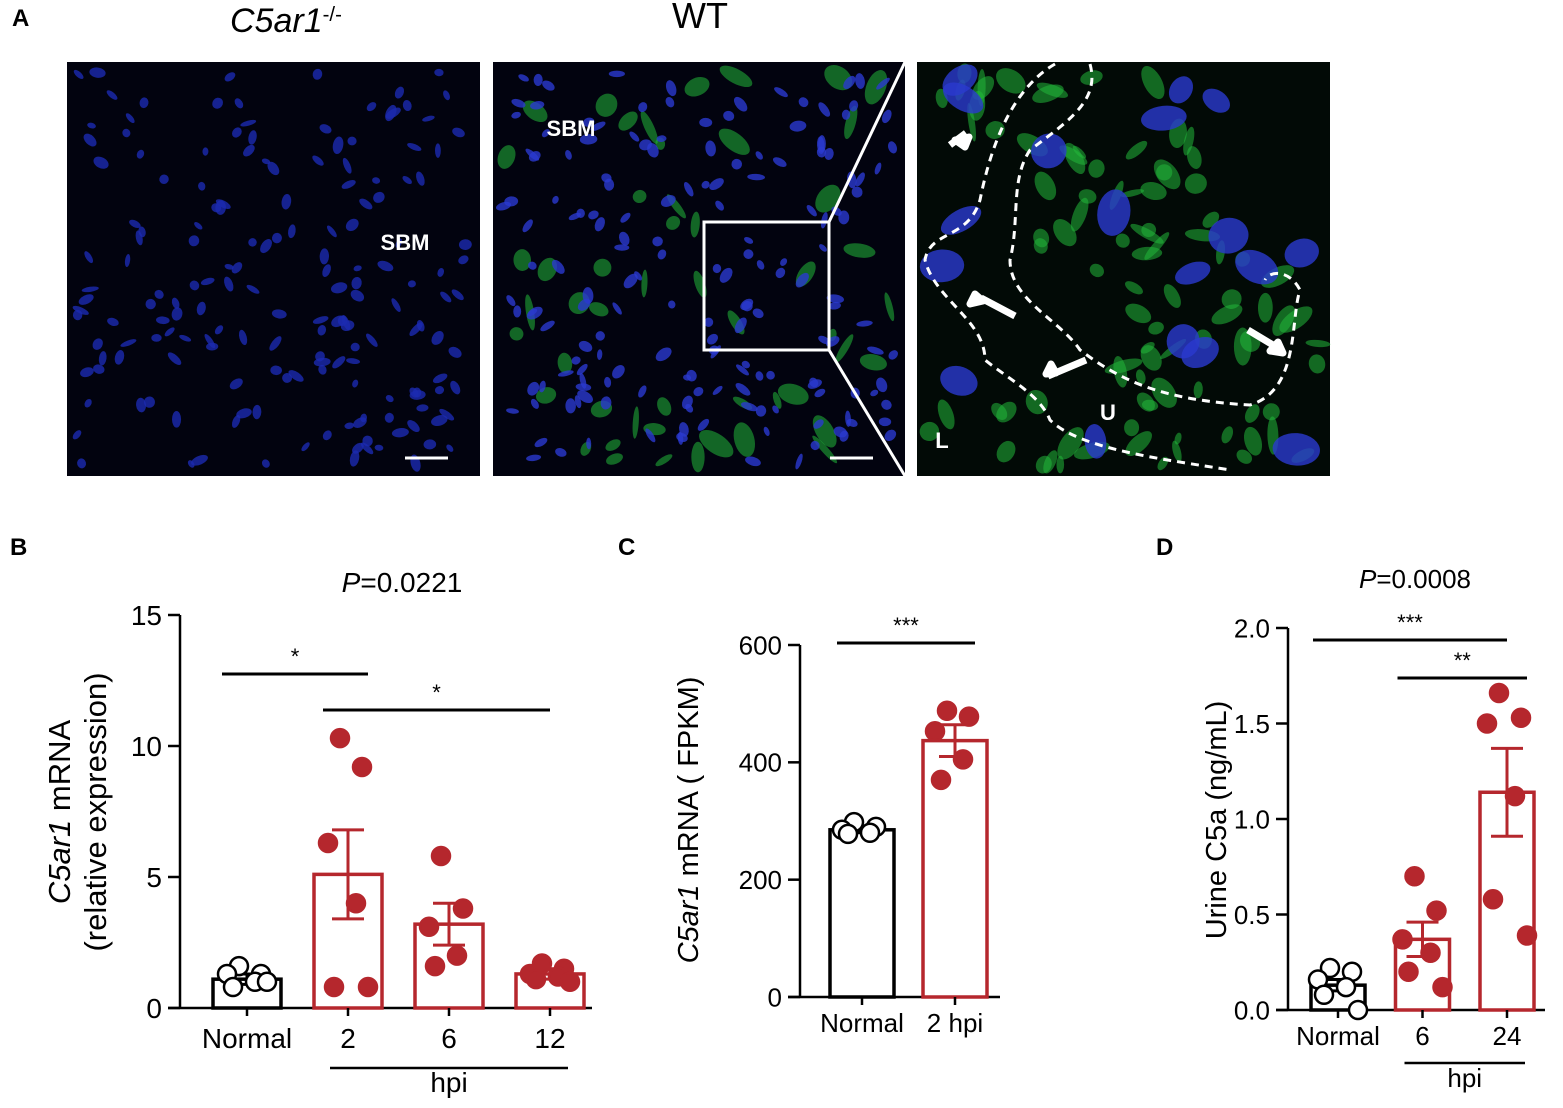  What do you see at coordinates (1422, 1036) in the screenshot?
I see `x-tick-label: 6` at bounding box center [1422, 1036].